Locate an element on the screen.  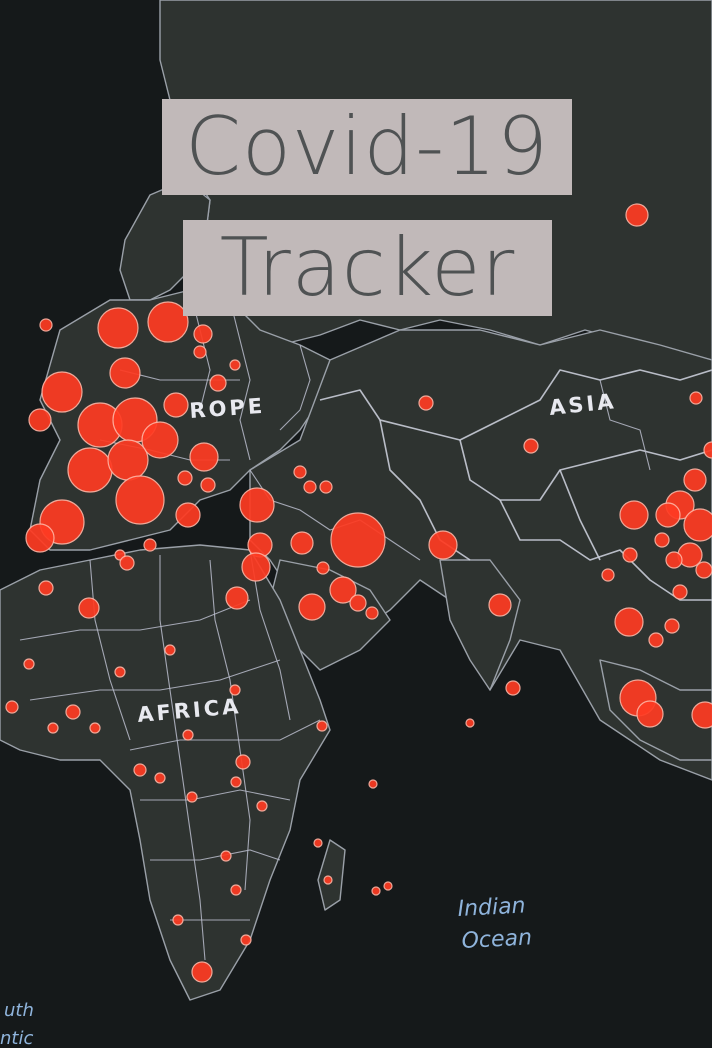
title-line-2: Tracker is located at coordinates (367, 268).